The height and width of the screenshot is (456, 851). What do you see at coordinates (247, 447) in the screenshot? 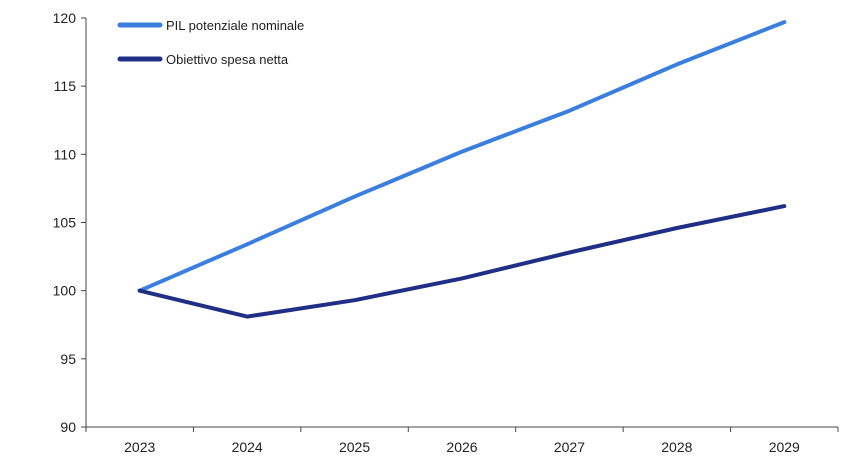
I see `x-tick-label: 2024` at bounding box center [247, 447].